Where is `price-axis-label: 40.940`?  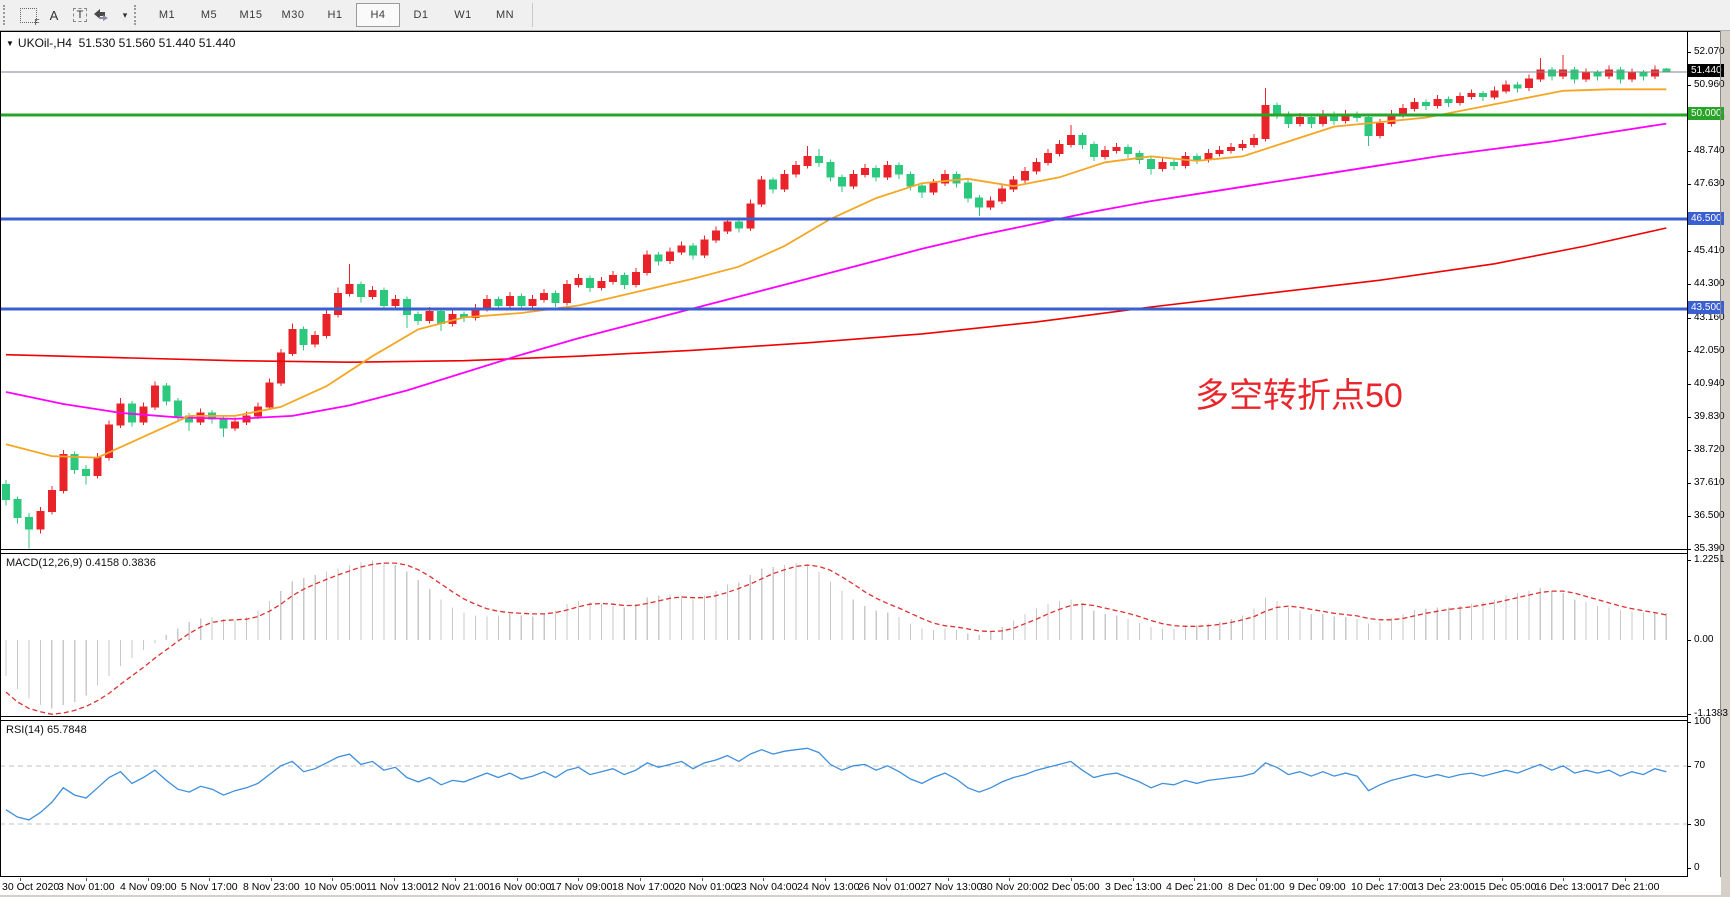
price-axis-label: 40.940 is located at coordinates (1709, 383).